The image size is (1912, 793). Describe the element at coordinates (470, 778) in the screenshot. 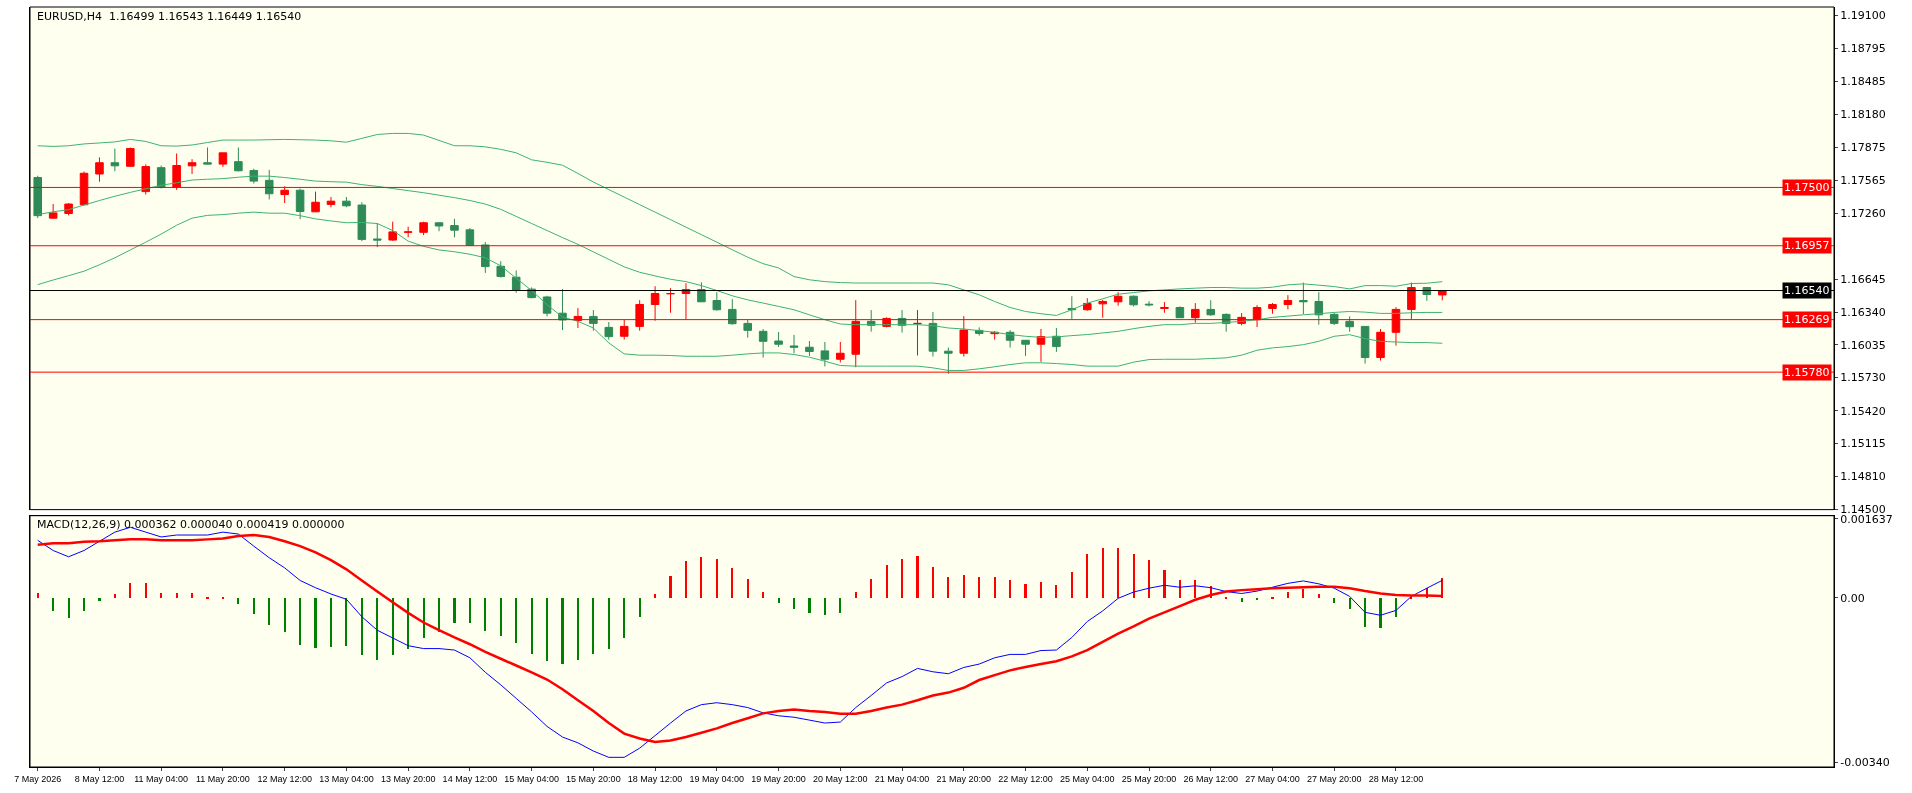

I see `x-tick-label: 14 May 12:00` at that location.